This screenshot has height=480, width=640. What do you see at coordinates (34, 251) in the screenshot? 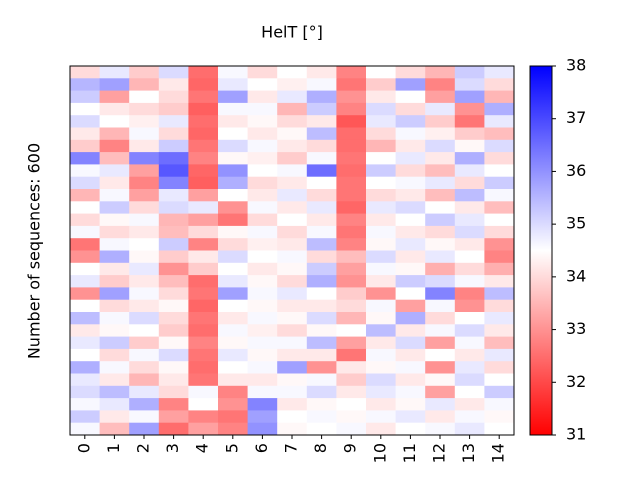
I see `y-axis-label: Number of sequences: 600` at bounding box center [34, 251].